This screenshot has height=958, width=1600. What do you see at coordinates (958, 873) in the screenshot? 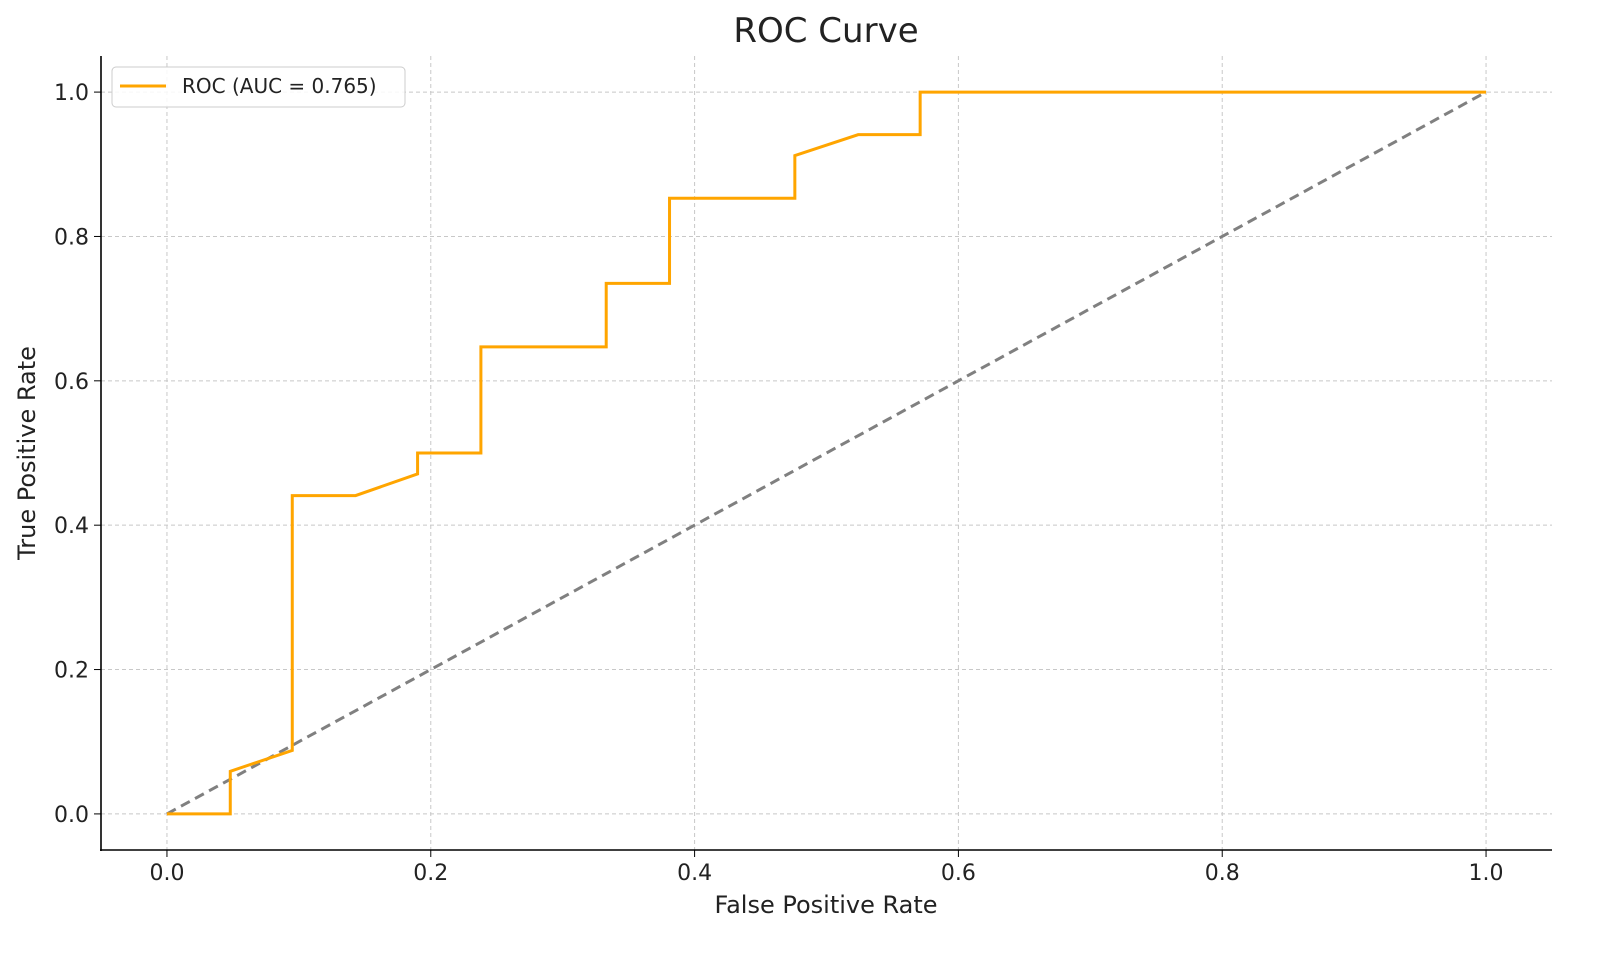
I see `x-tick-label: 0.6` at bounding box center [958, 873].